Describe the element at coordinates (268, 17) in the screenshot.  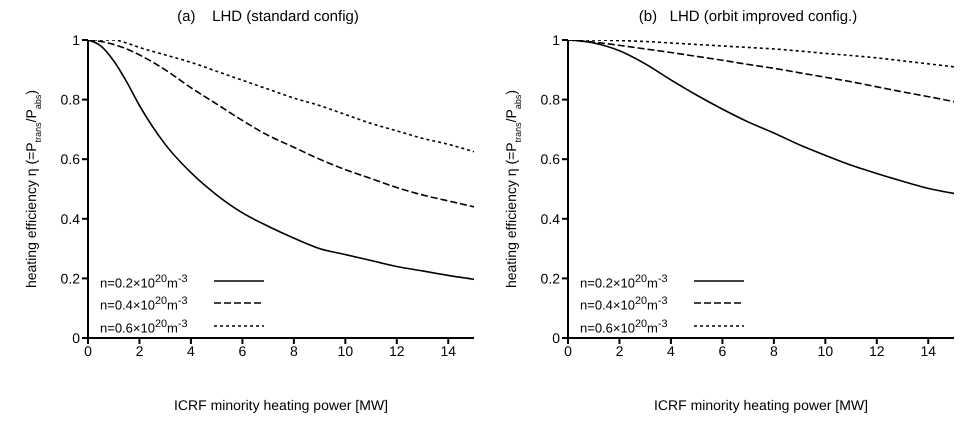
I see `chart-title: (a) LHD (standard config)` at that location.